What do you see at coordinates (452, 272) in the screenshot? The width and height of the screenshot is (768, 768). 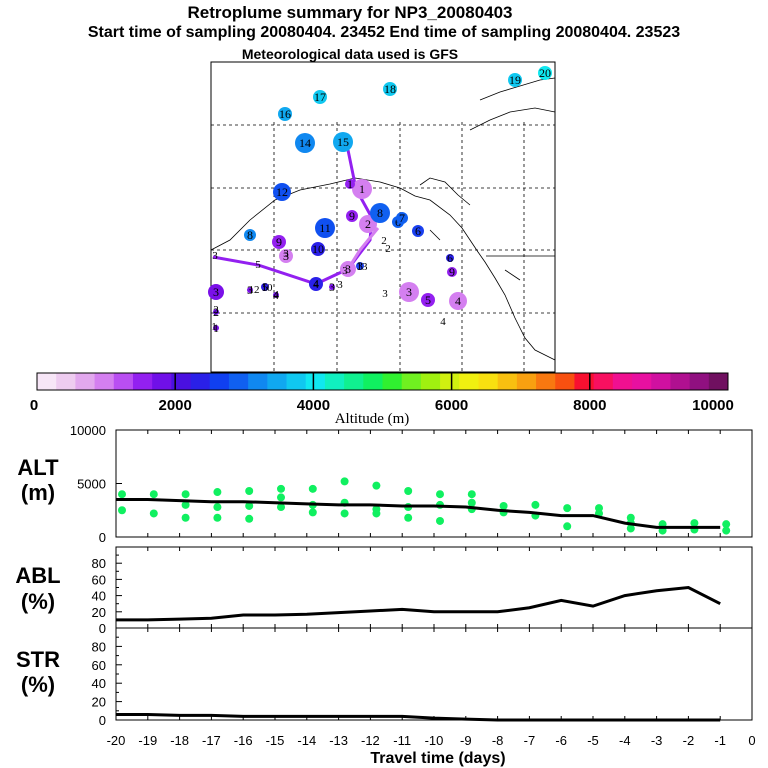 I see `map-marker: 9` at bounding box center [452, 272].